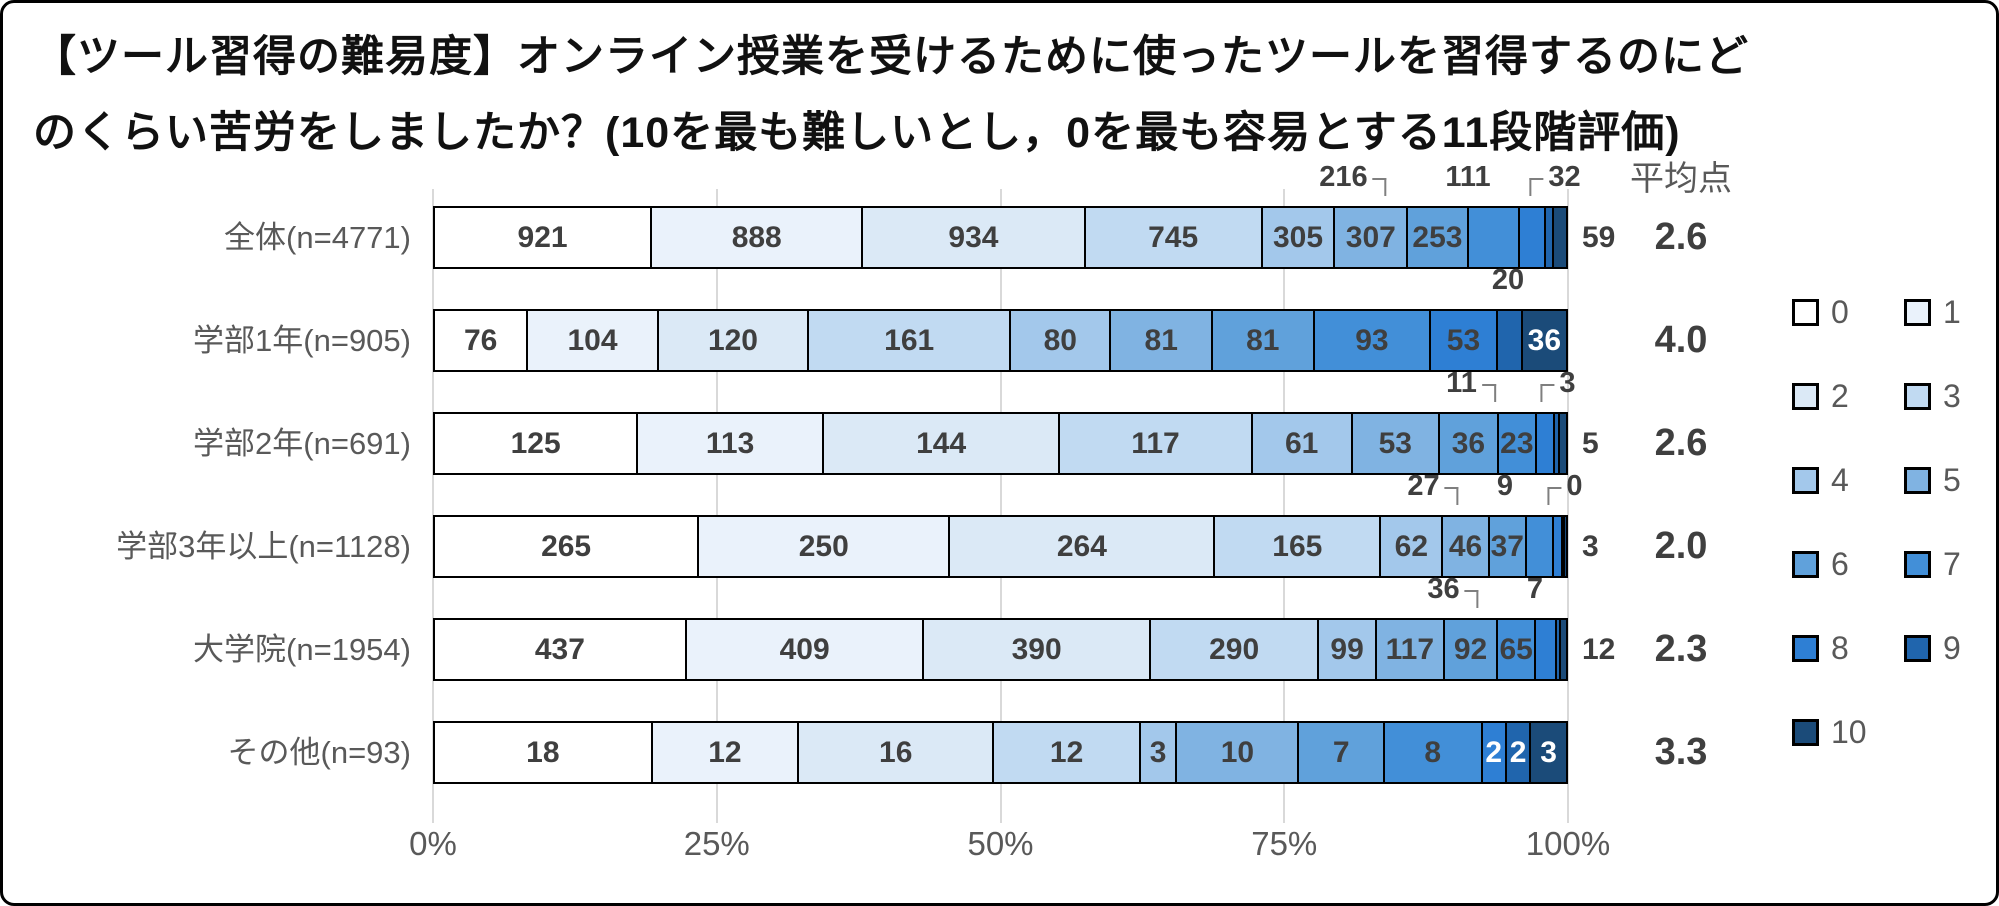  Describe the element at coordinates (1173, 237) in the screenshot. I see `segment-value-label: 745` at that location.